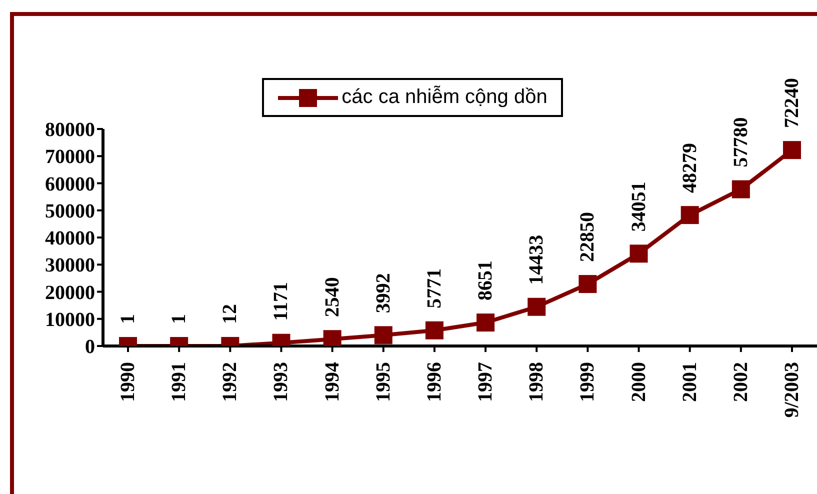  What do you see at coordinates (434, 288) in the screenshot?
I see `data-label: 5771` at bounding box center [434, 288].